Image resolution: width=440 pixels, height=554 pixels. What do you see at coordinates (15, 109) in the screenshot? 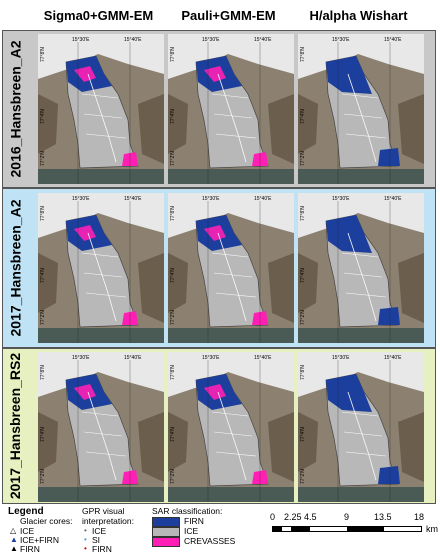
I see `row-label-2016-a2: 2016_Hansbreen_A2` at bounding box center [15, 109].